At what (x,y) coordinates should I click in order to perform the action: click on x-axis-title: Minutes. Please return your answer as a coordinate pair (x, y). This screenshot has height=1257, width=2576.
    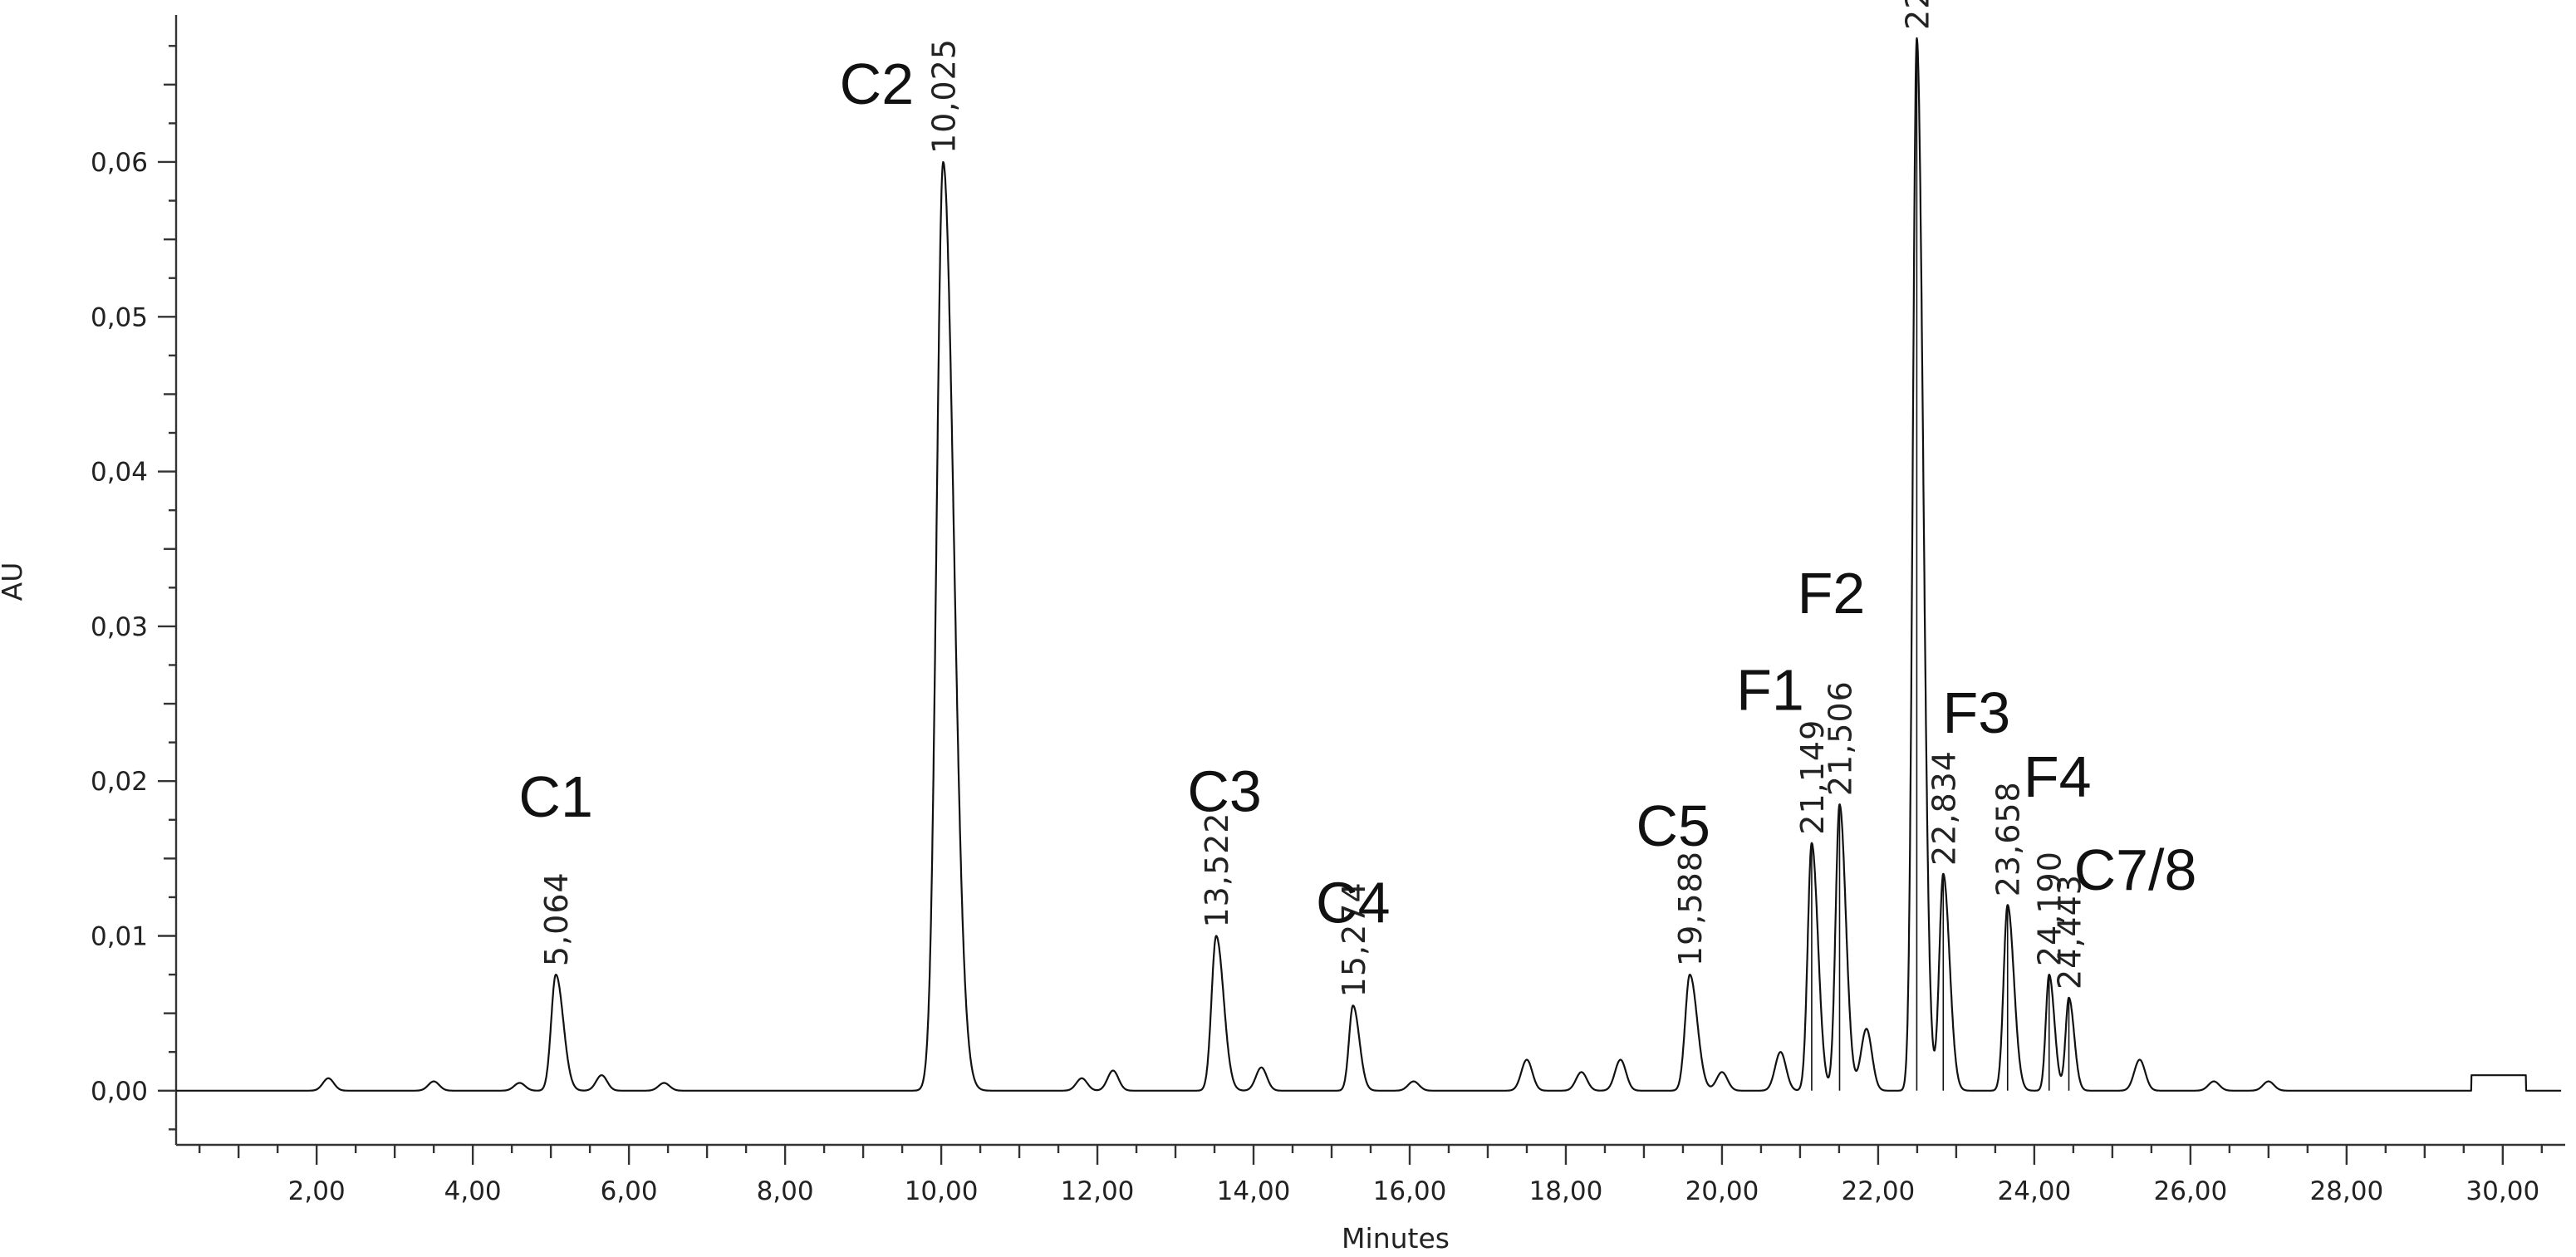
    Looking at the image, I should click on (1396, 1238).